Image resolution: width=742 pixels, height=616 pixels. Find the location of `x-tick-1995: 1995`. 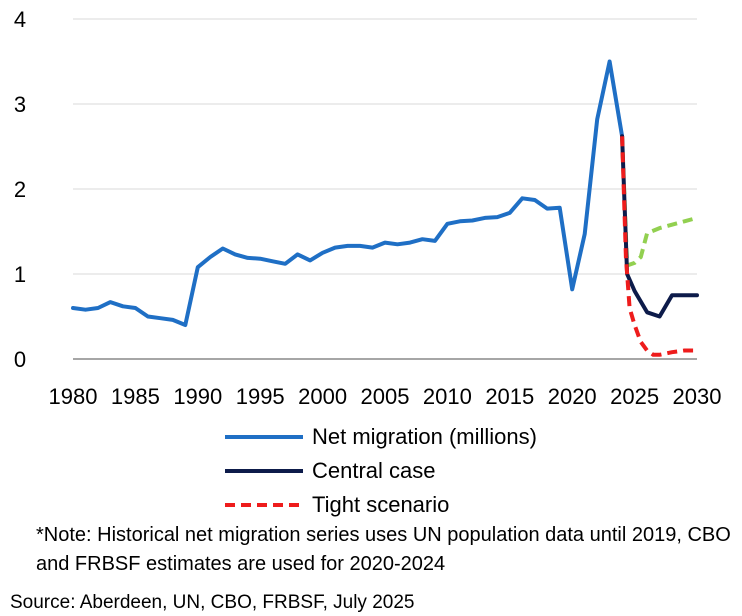

x-tick-1995: 1995 is located at coordinates (260, 396).